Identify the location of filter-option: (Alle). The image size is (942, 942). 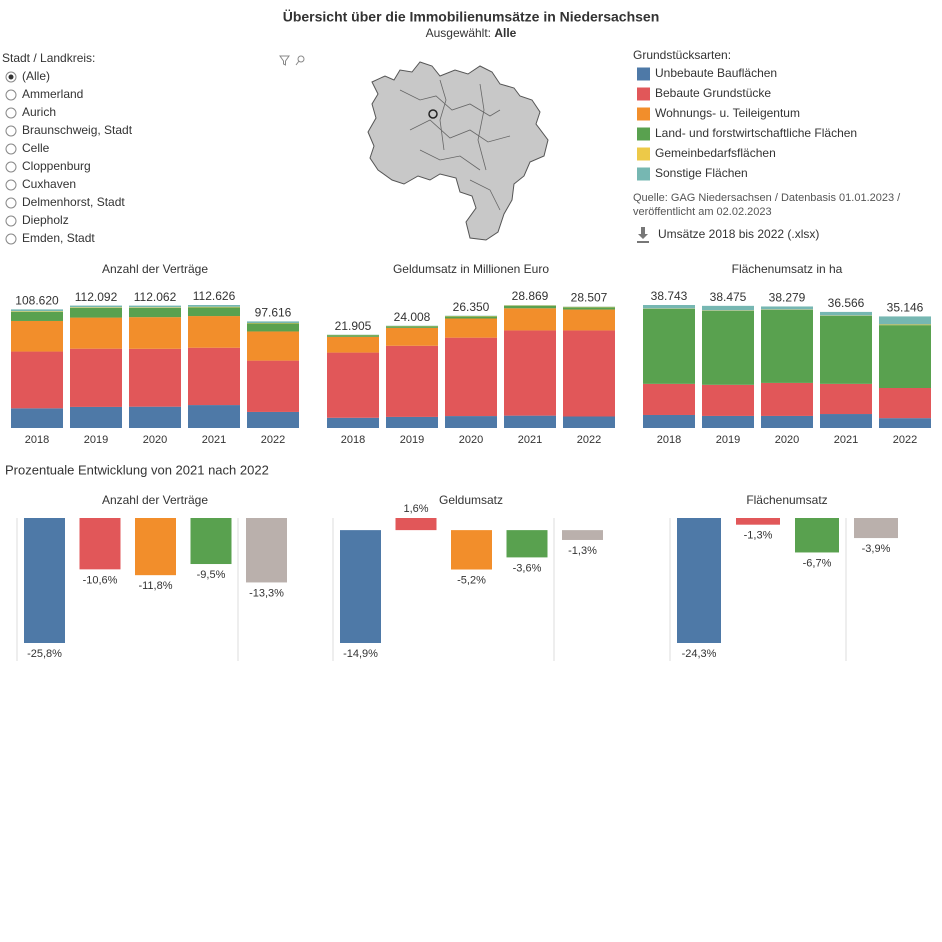
(36, 76).